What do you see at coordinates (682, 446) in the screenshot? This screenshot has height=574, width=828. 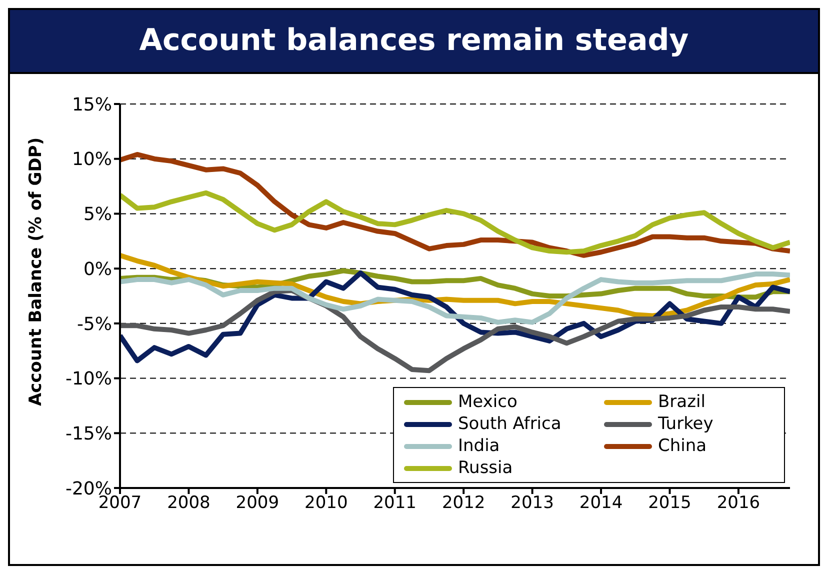 I see `legend-label: China` at bounding box center [682, 446].